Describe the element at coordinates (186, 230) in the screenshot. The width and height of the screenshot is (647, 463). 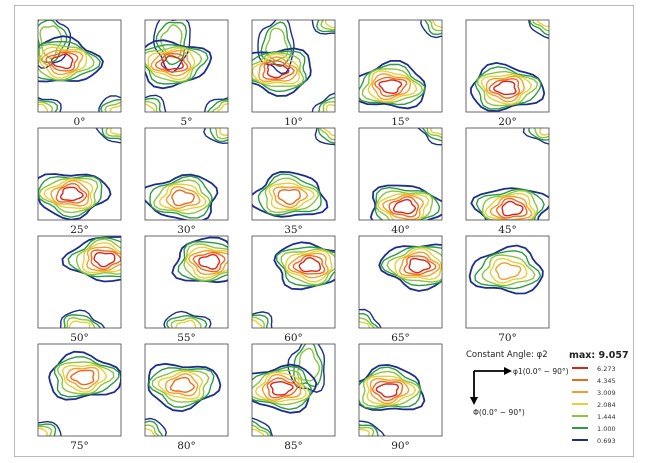
I see `section-angle-label: 30°` at that location.